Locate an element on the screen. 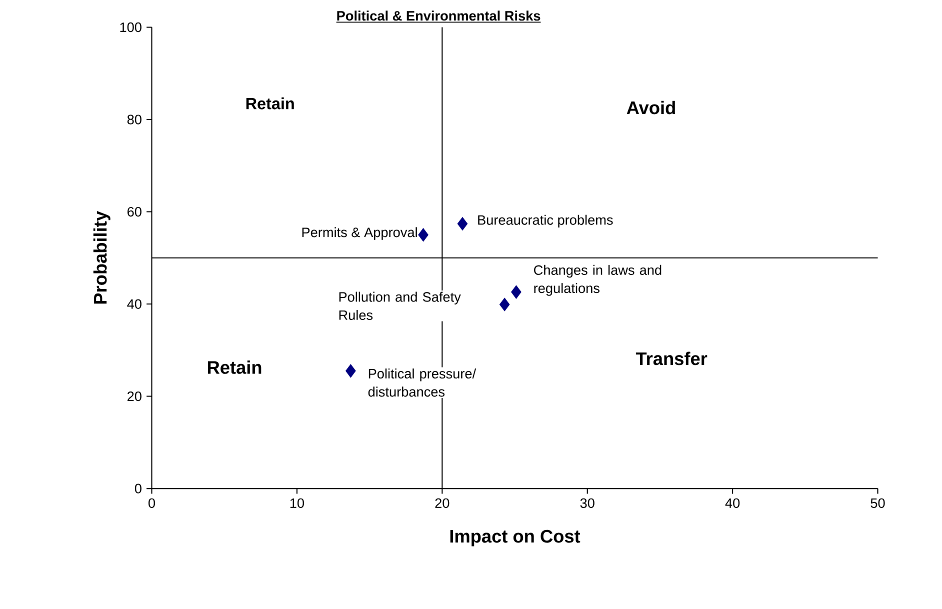 The width and height of the screenshot is (942, 609). x-tick-label: 50 is located at coordinates (877, 503).